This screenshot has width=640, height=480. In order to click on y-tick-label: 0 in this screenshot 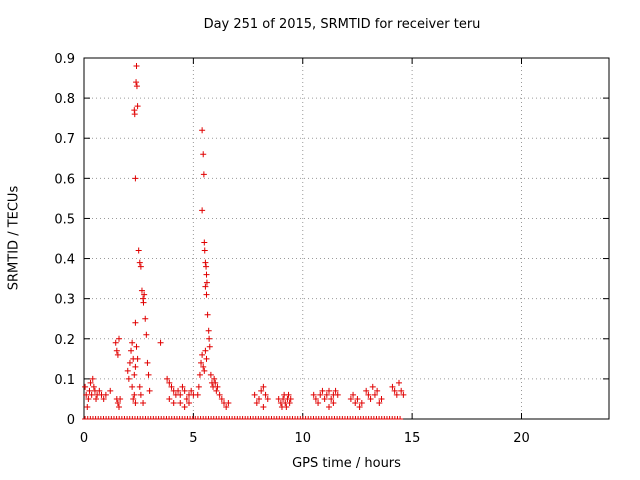, I will do `click(71, 420)`.